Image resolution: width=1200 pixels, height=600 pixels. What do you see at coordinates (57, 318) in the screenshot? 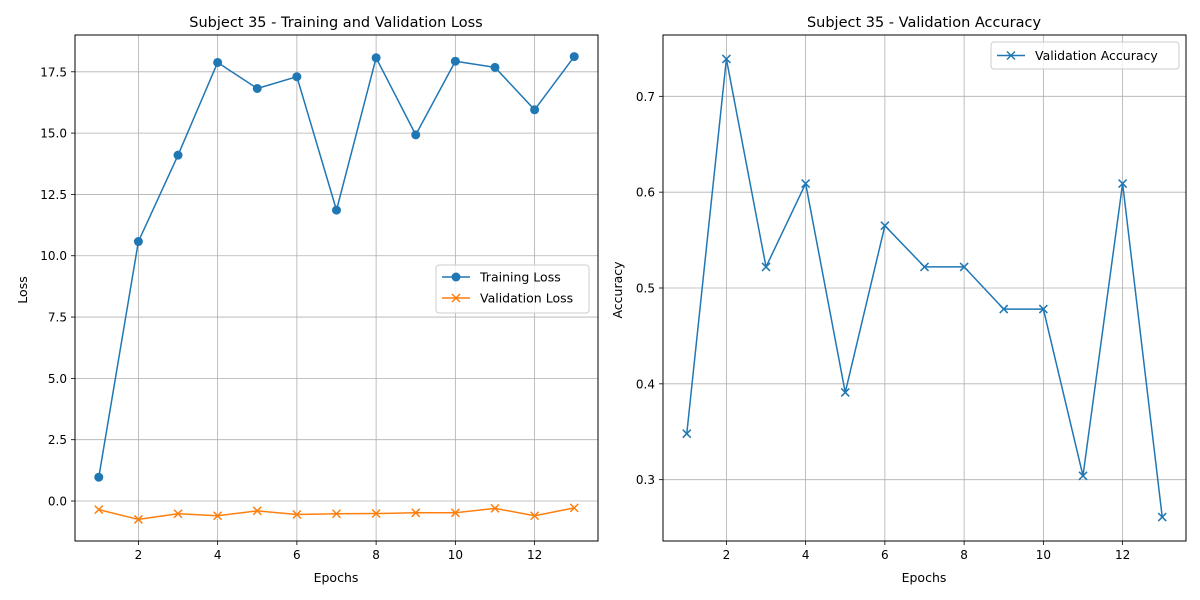
I see `y-tick-label: 7.5` at bounding box center [57, 318].